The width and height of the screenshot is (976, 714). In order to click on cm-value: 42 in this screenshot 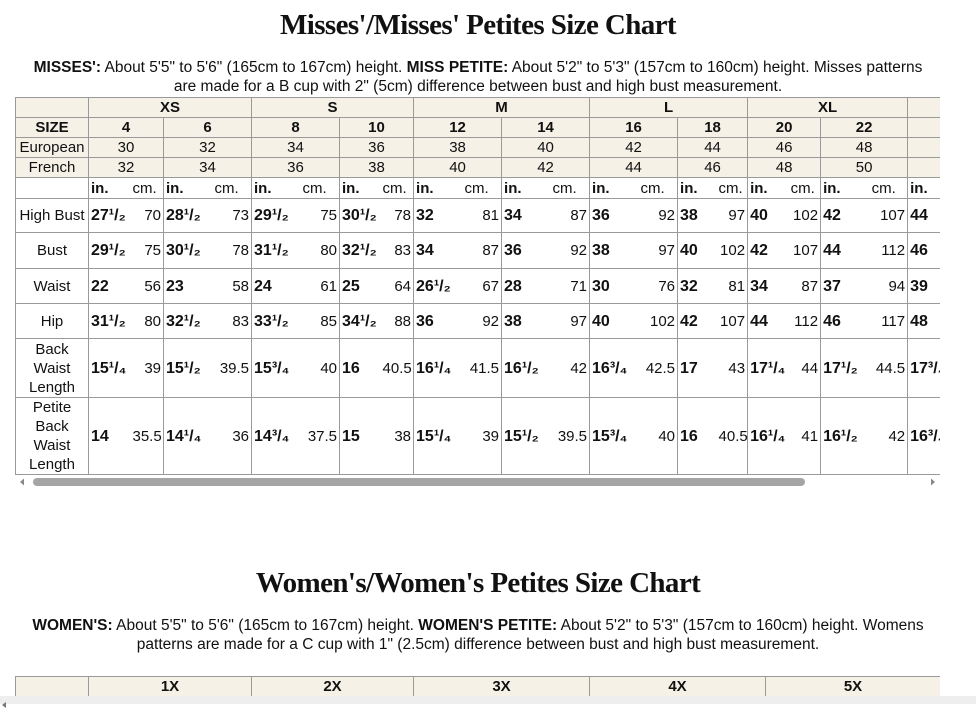, I will do `click(888, 436)`.